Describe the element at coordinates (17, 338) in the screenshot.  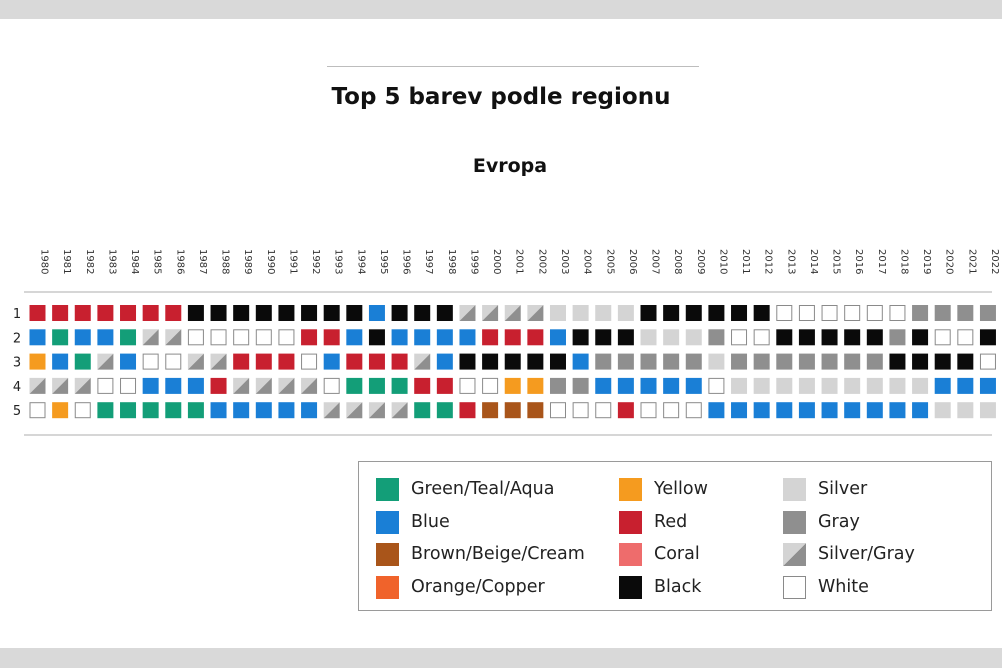
I see `rank-label: 2` at that location.